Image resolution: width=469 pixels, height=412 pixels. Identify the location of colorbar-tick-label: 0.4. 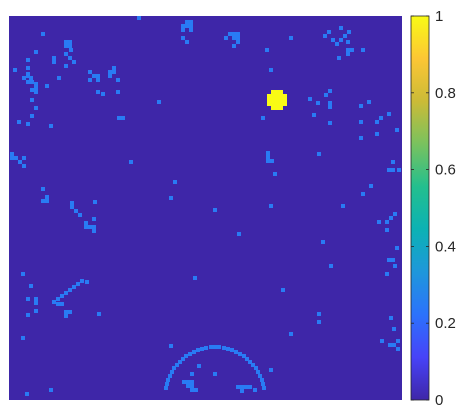
(445, 246).